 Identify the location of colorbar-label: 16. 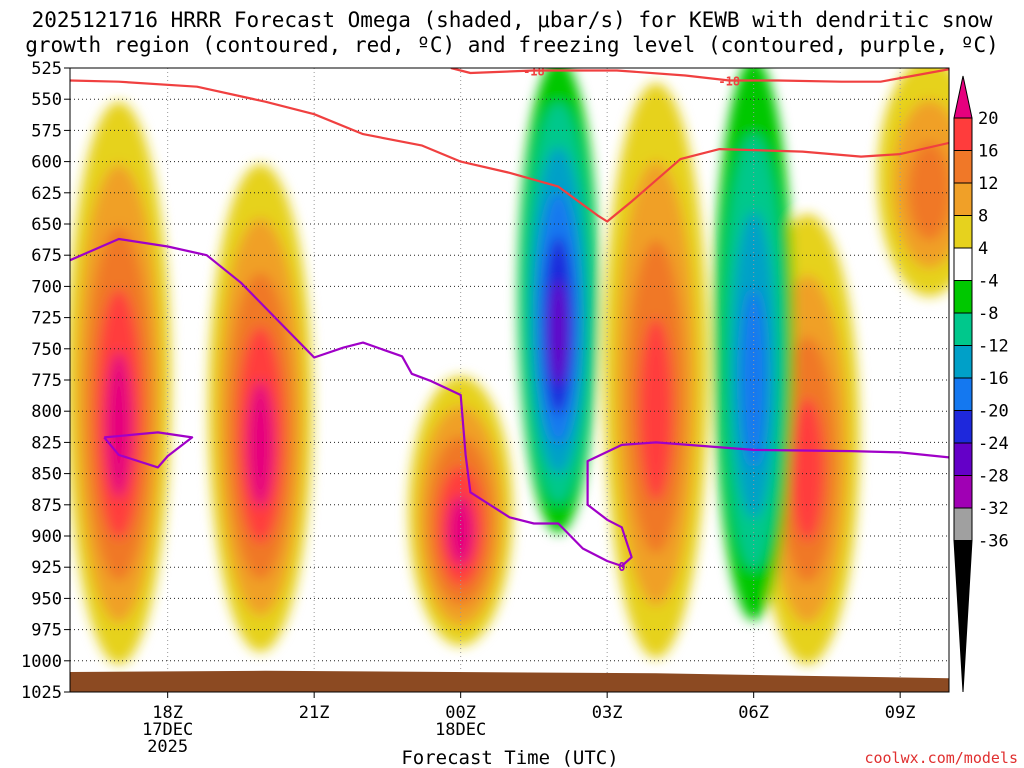
(988, 152).